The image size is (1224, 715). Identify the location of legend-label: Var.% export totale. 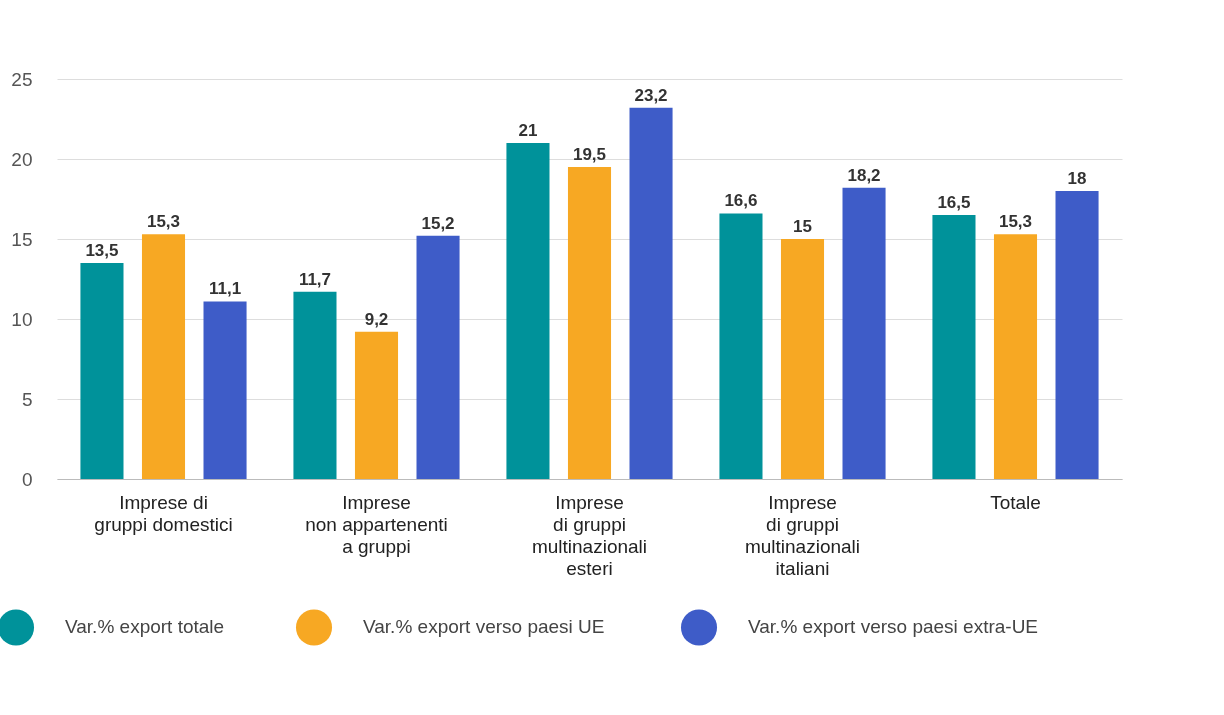
(145, 627).